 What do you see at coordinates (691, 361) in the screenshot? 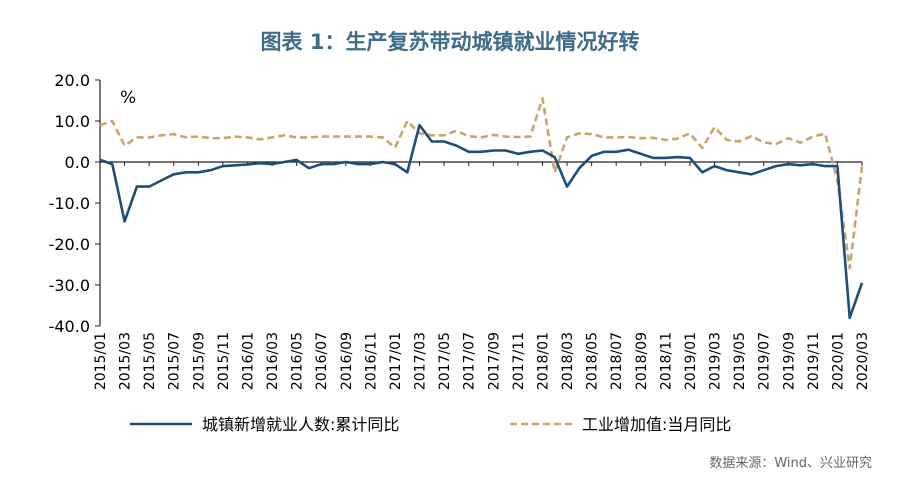
I see `x-tick-label: 2019/01` at bounding box center [691, 361].